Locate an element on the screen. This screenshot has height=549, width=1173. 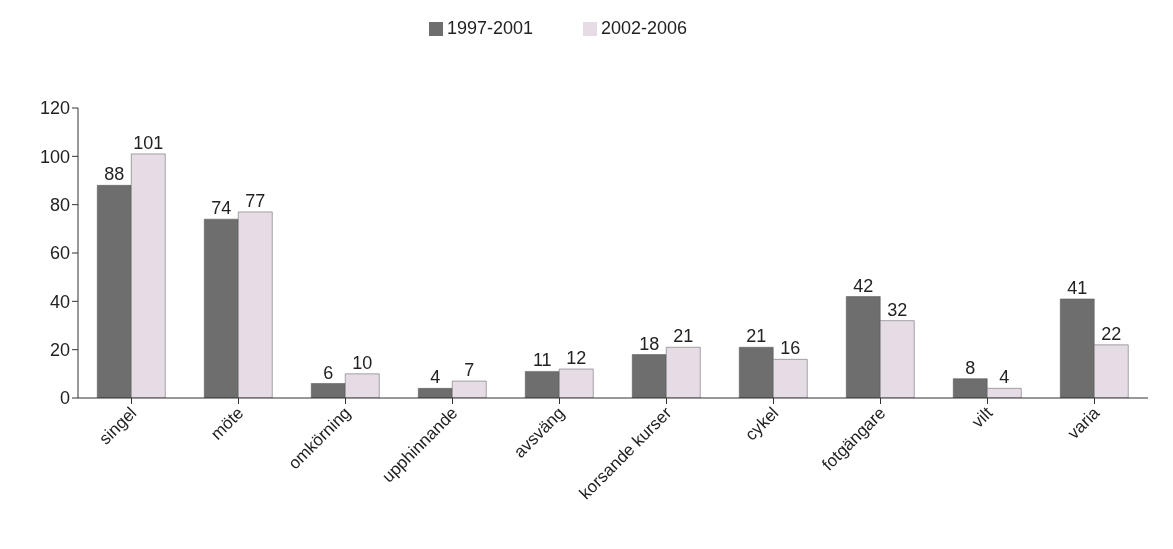
data-label: 12 is located at coordinates (576, 358).